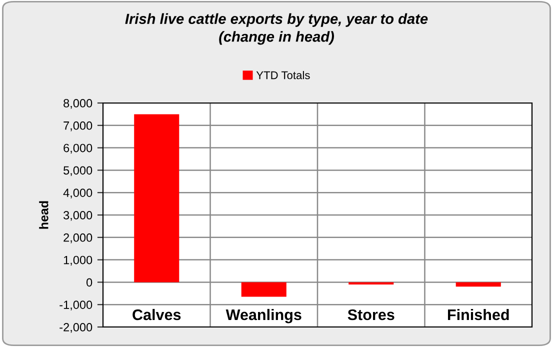 The image size is (553, 347). I want to click on y-tick-label: -1,000, so click(76, 305).